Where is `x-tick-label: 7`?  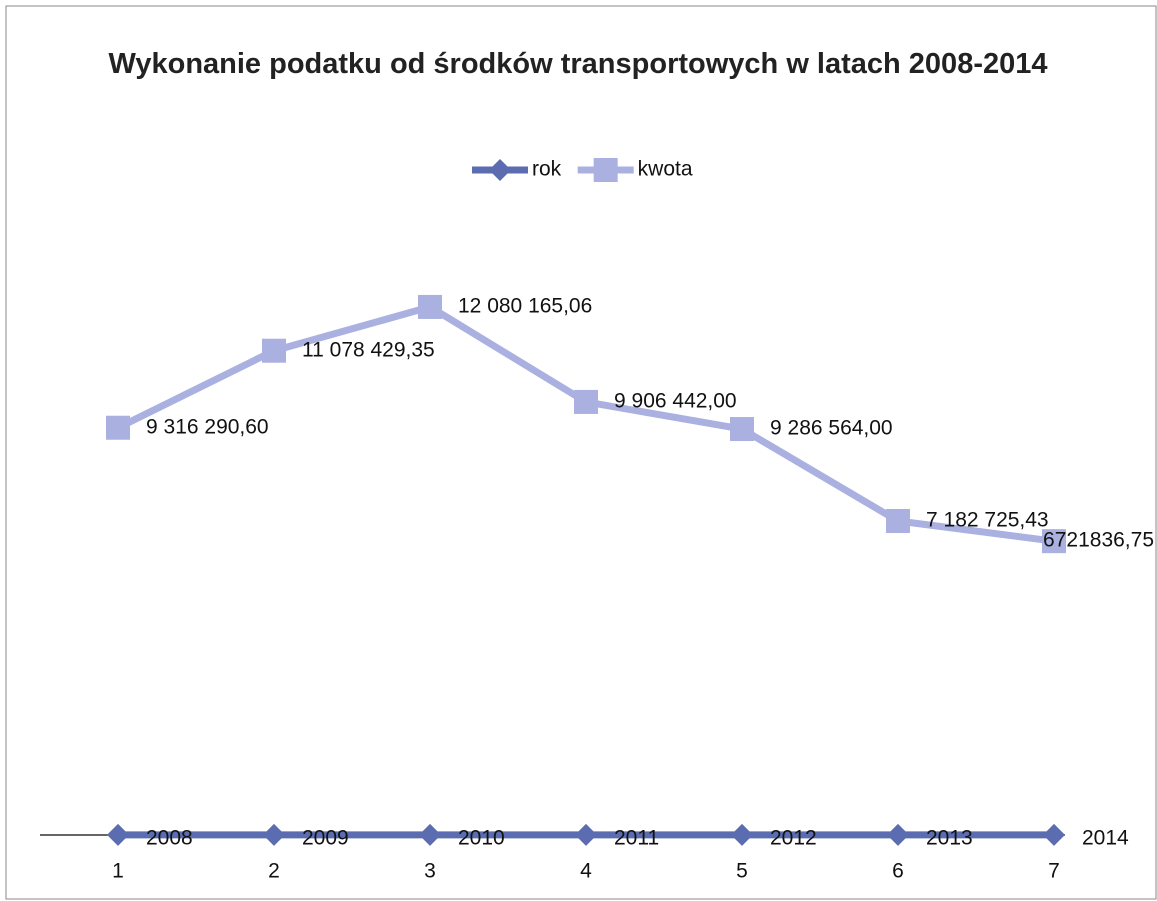
x-tick-label: 7 is located at coordinates (1054, 871).